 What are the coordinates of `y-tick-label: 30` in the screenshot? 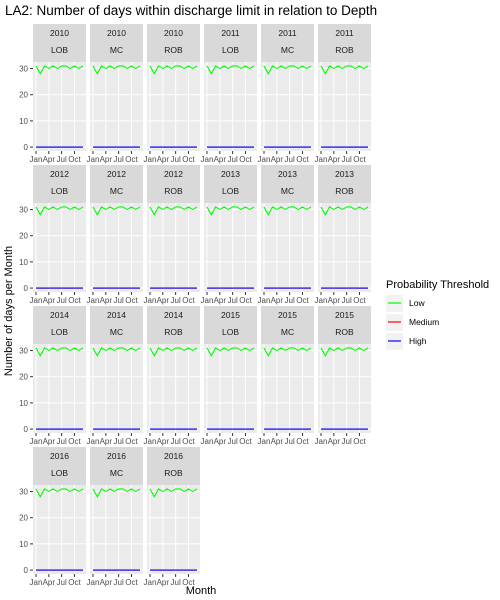 It's located at (23, 69).